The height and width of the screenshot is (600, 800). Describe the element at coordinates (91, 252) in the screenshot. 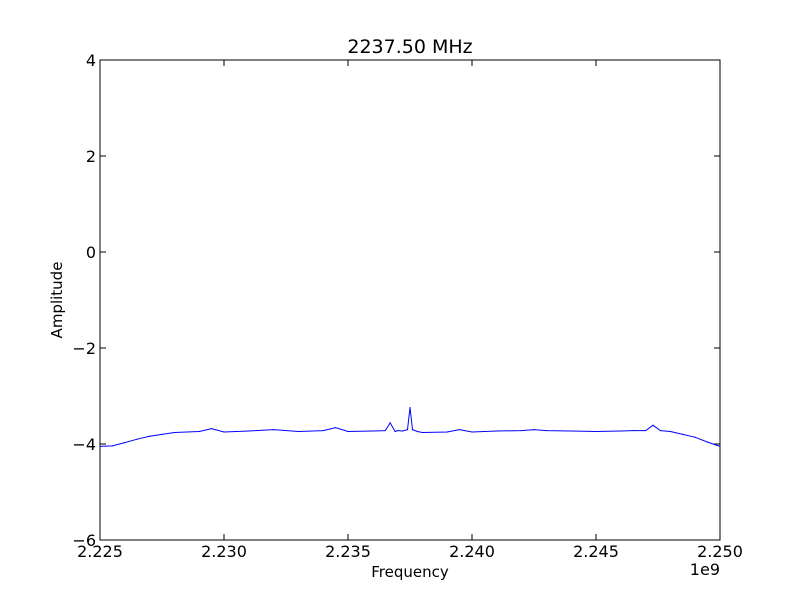

I see `y-tick-label: 0` at that location.